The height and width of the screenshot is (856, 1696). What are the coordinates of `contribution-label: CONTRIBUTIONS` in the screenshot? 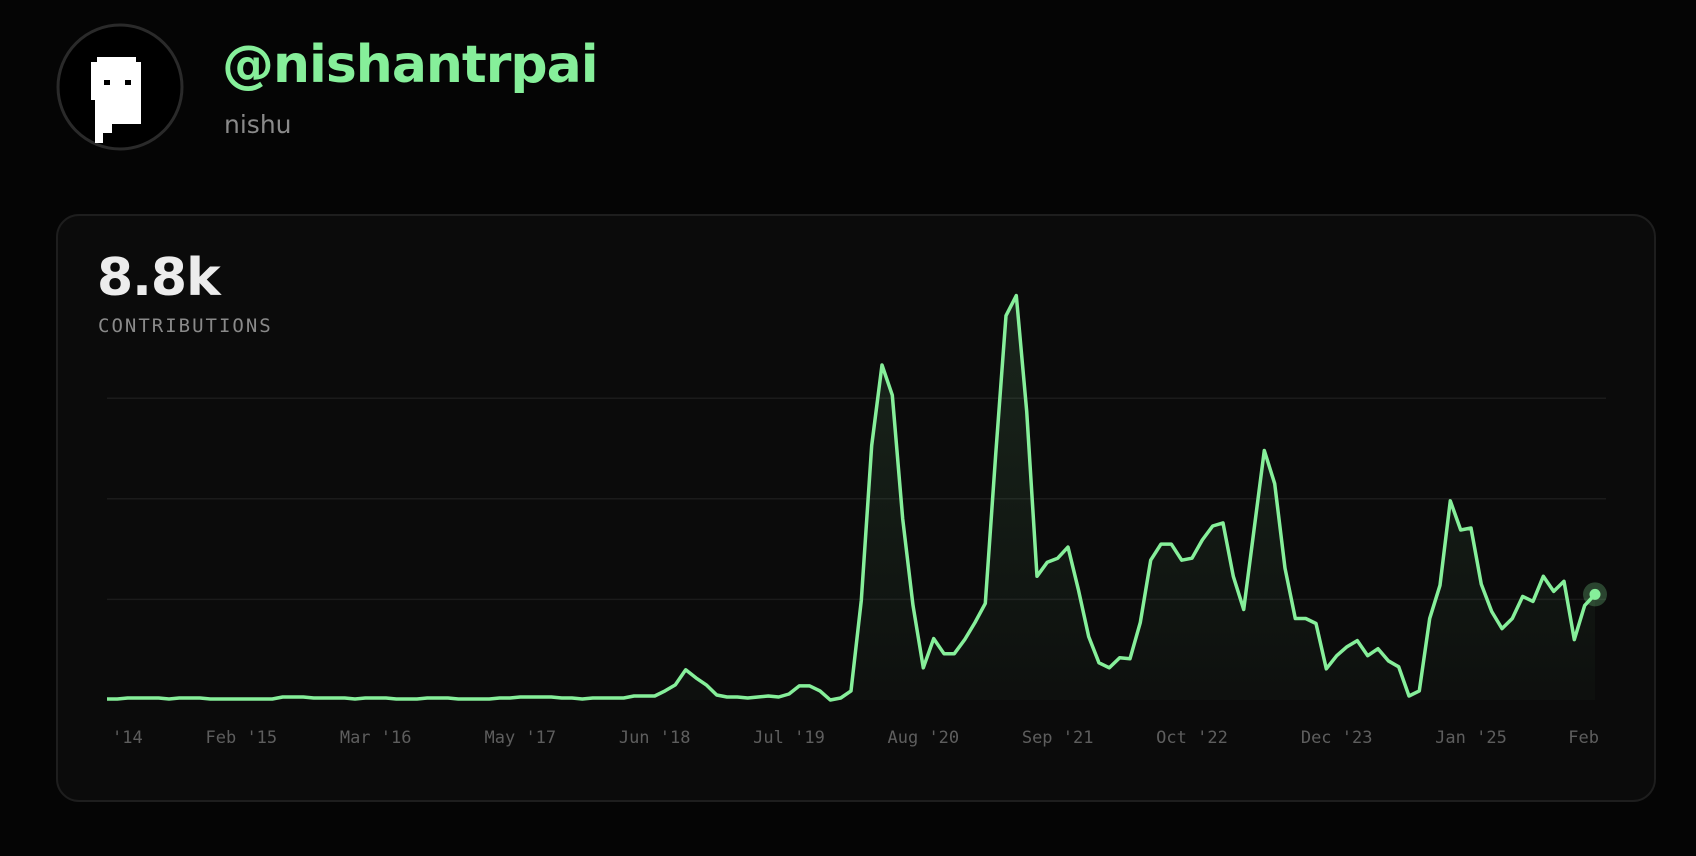 It's located at (185, 326).